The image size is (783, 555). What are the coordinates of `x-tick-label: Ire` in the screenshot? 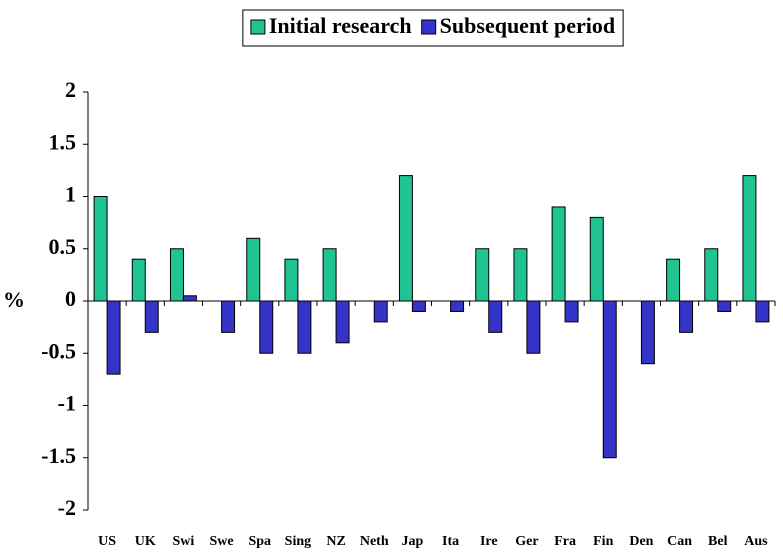 It's located at (489, 541).